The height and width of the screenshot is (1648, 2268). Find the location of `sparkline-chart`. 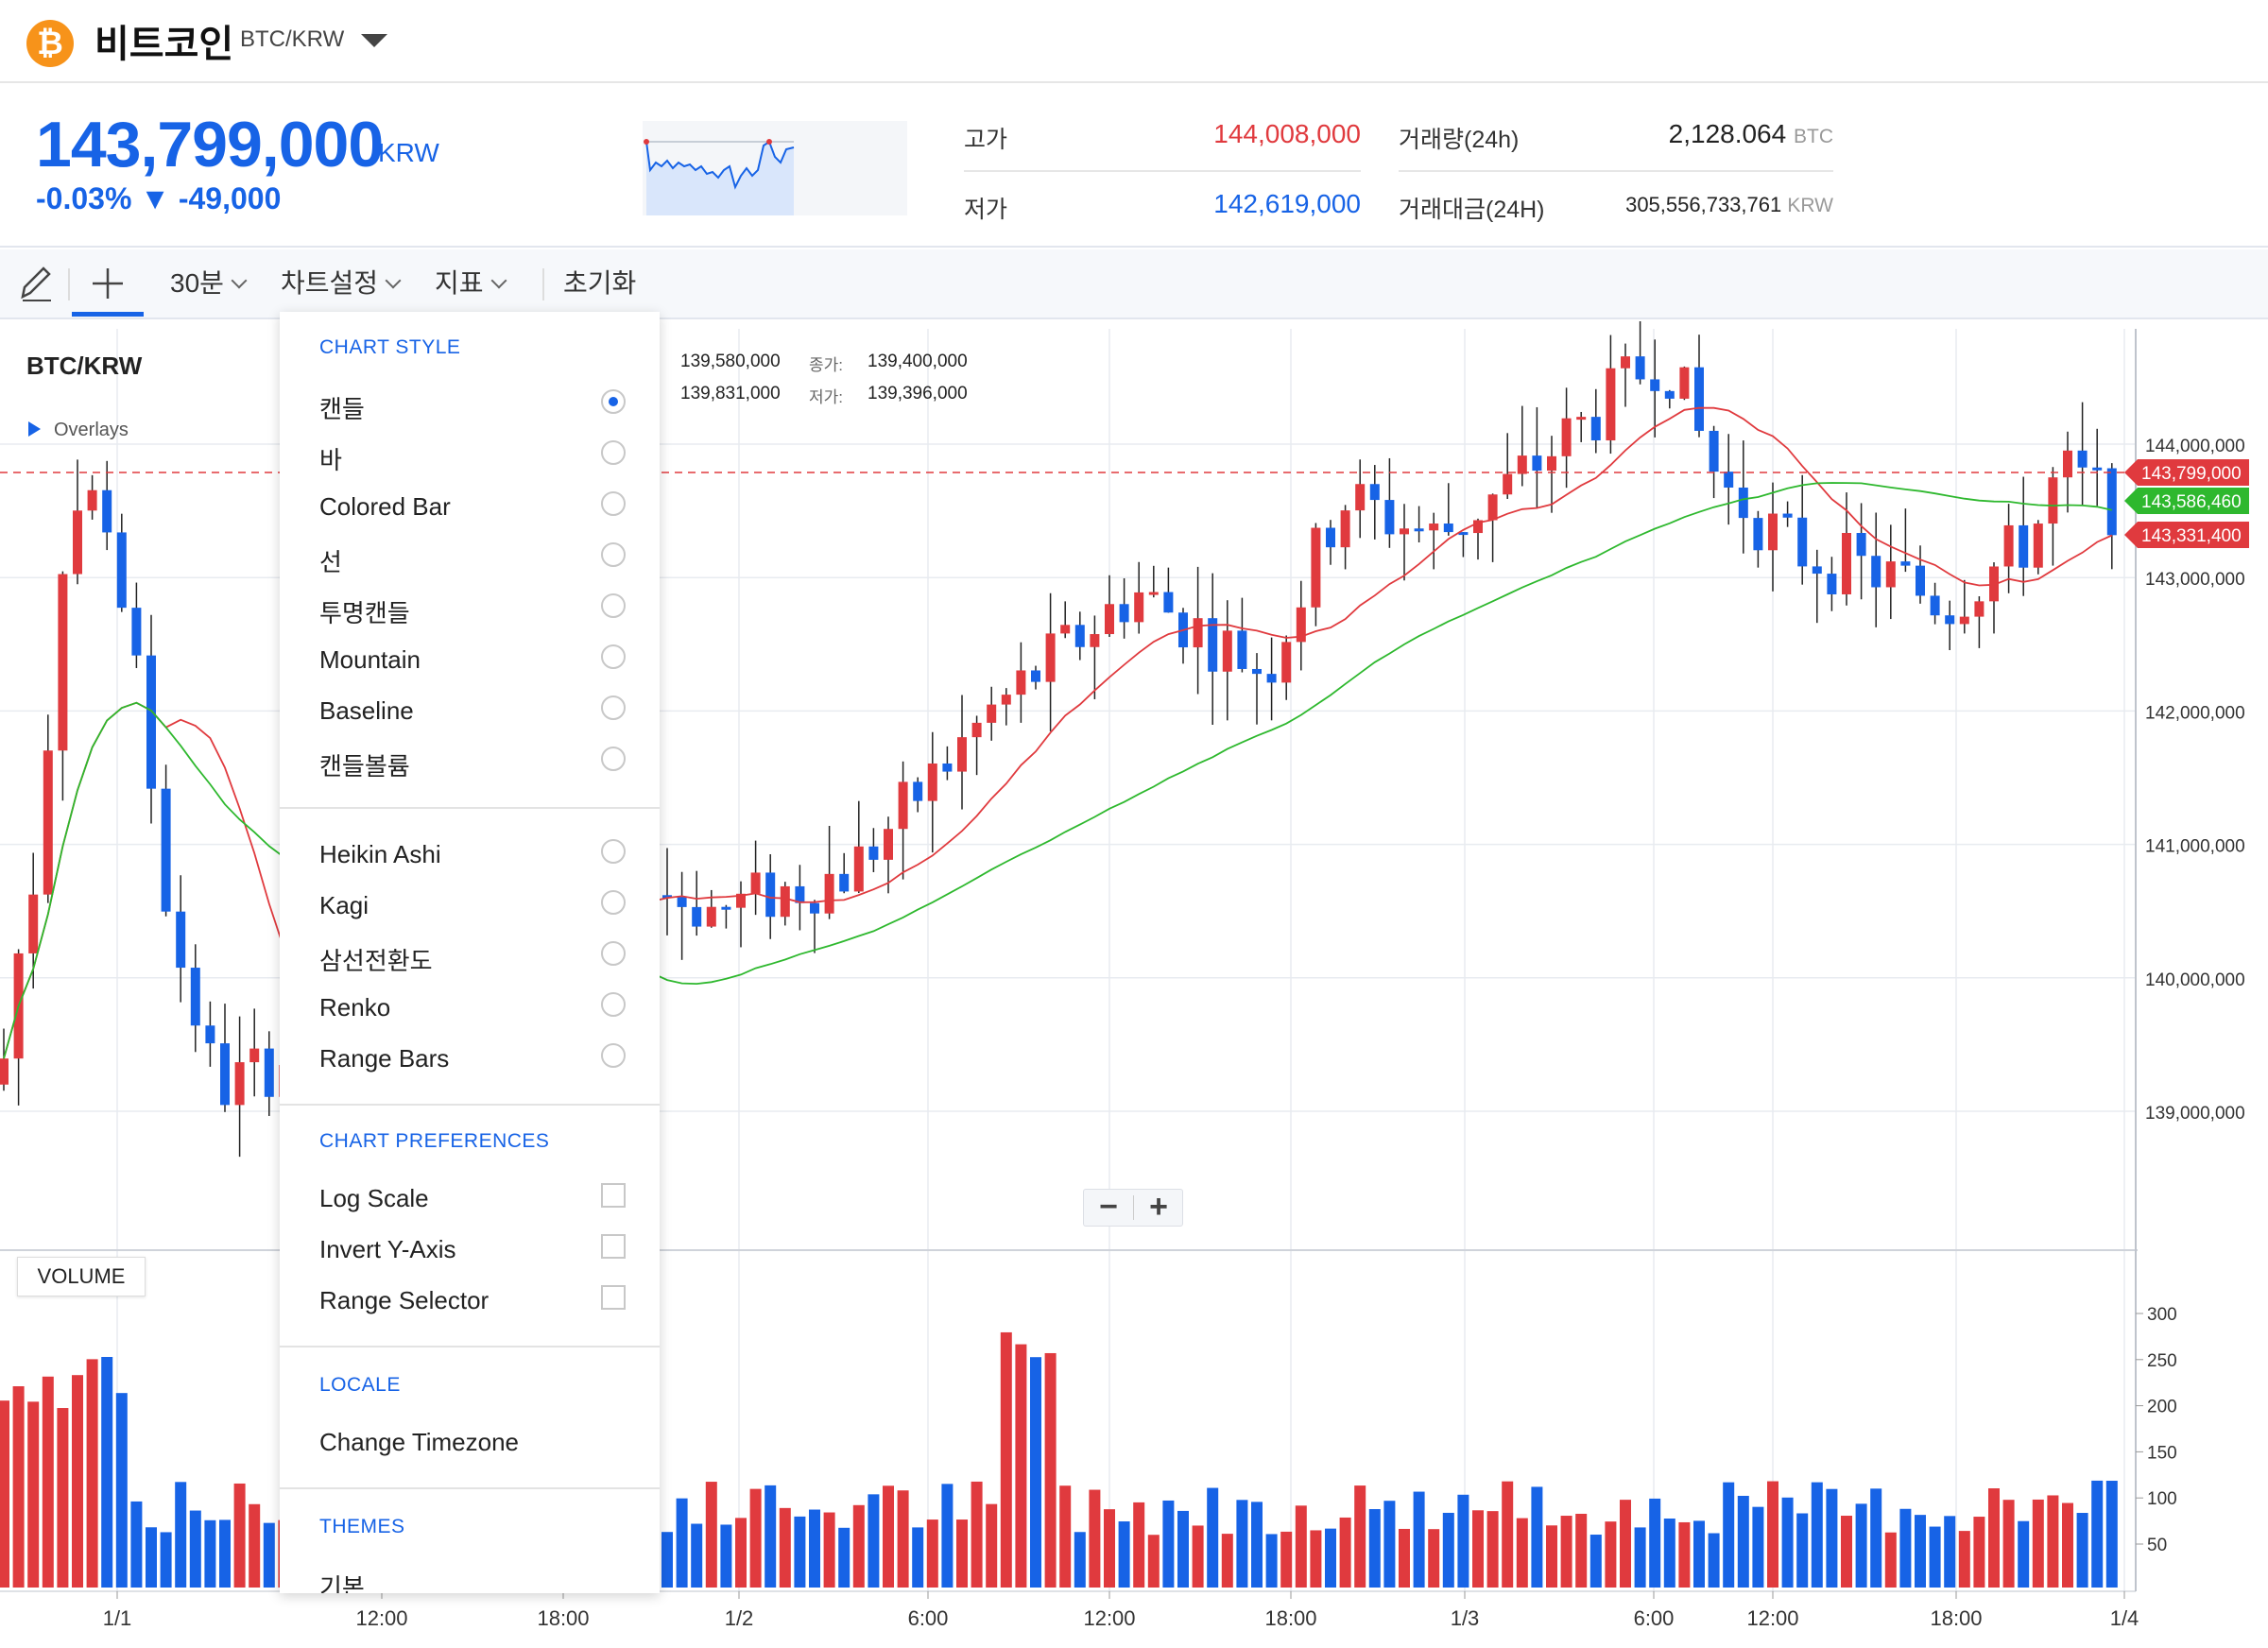

sparkline-chart is located at coordinates (775, 168).